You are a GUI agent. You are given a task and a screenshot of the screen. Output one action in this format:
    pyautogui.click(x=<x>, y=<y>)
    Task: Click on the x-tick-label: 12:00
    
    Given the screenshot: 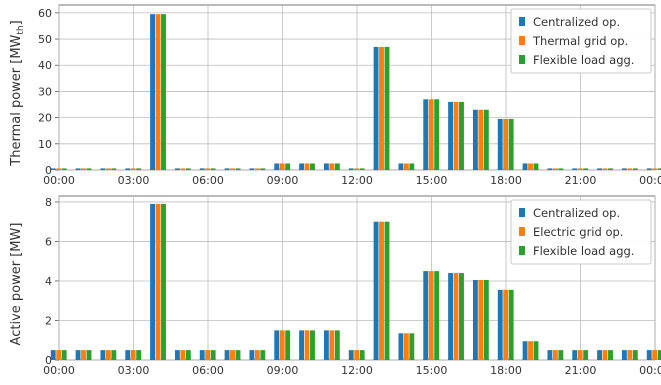 What is the action you would take?
    pyautogui.click(x=357, y=180)
    